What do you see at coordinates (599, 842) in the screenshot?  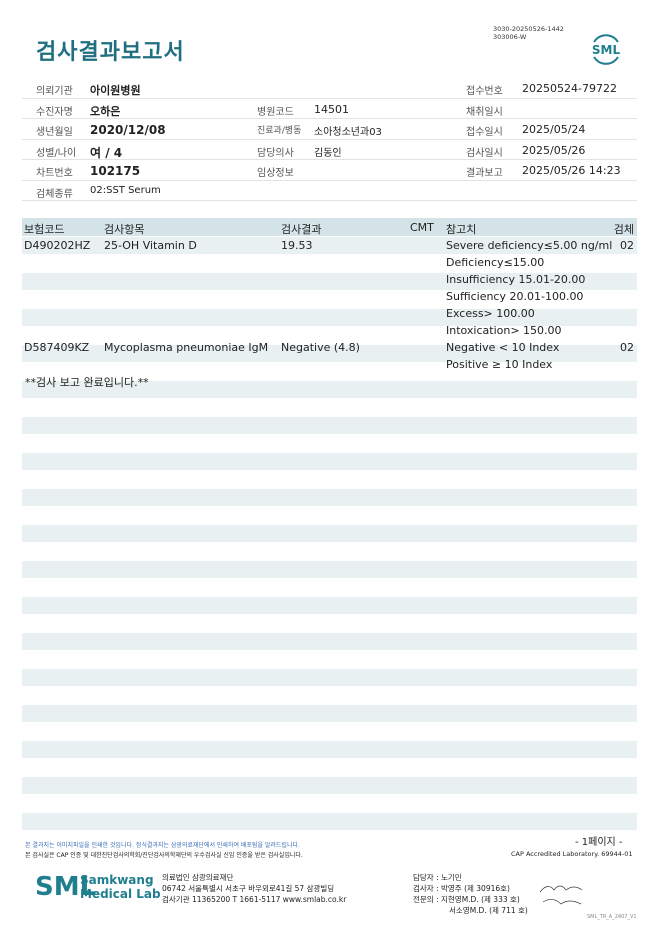 I see `page-number: - 1페이지 -` at bounding box center [599, 842].